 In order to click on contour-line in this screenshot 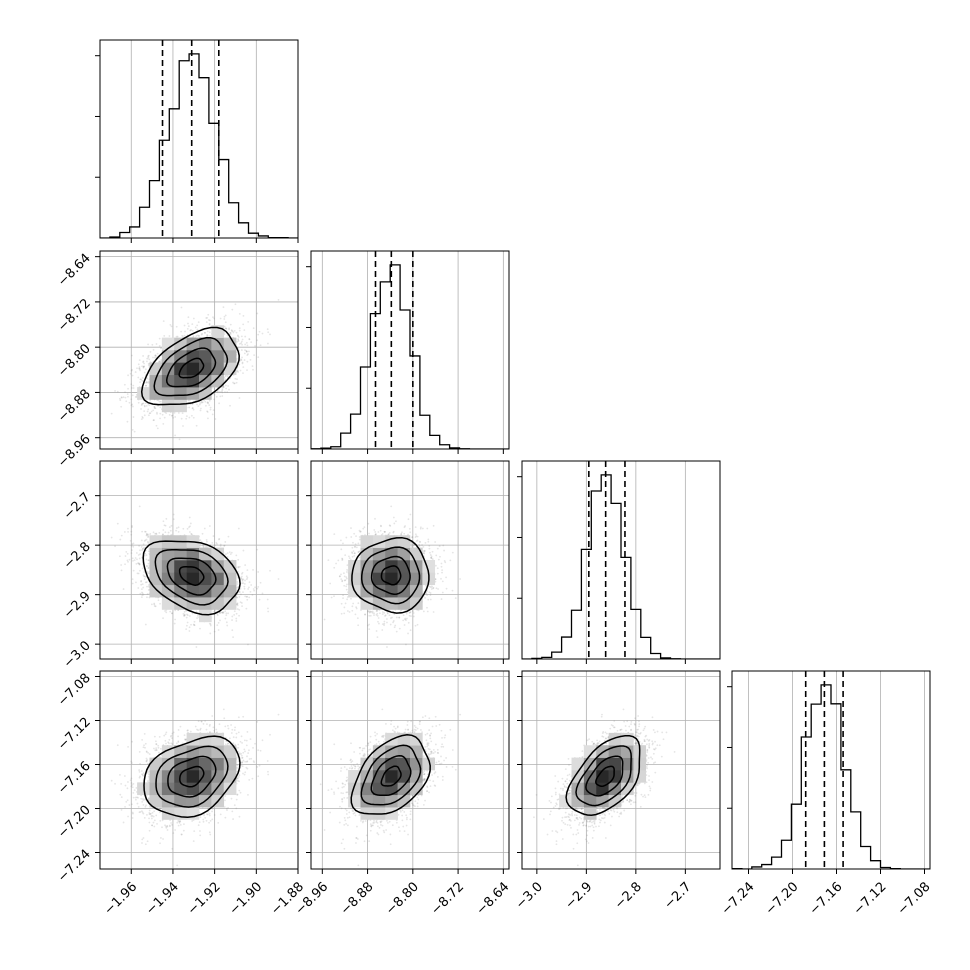, I will do `click(190, 366)`.